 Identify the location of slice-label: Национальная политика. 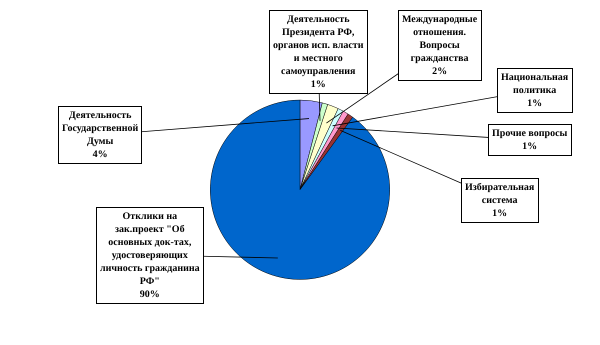
(535, 84).